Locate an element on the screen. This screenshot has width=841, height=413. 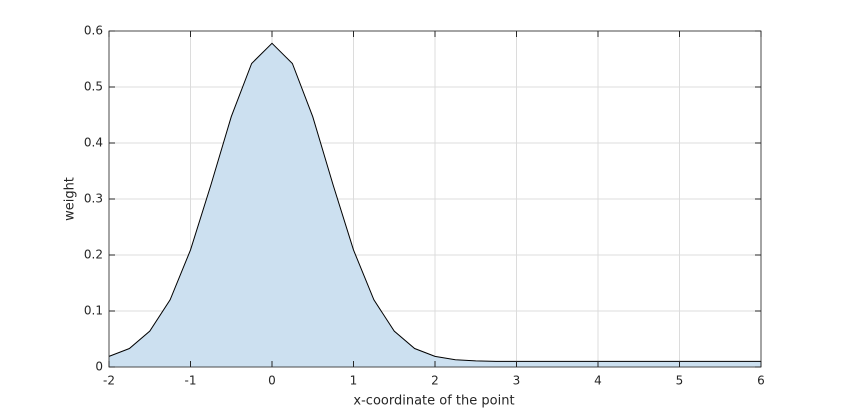
x-tick-label: 3 is located at coordinates (517, 381).